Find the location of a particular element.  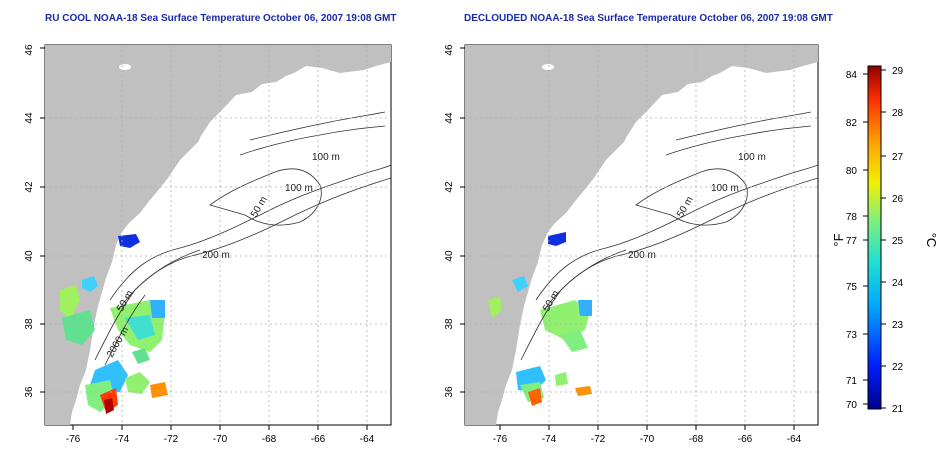

fahrenheit-tick: 71 is located at coordinates (852, 381).